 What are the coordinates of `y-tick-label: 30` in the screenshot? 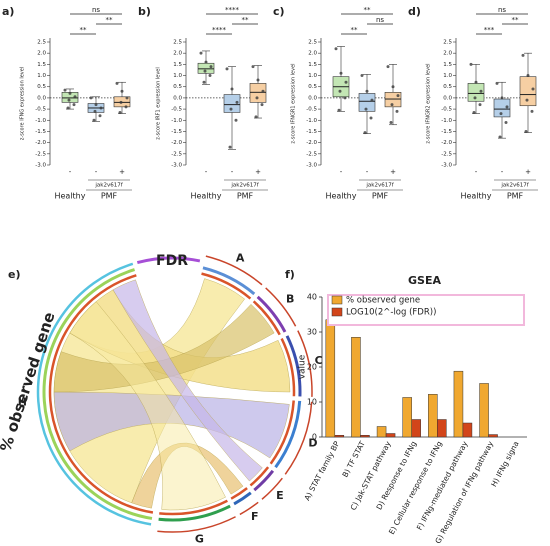 It's located at (312, 332).